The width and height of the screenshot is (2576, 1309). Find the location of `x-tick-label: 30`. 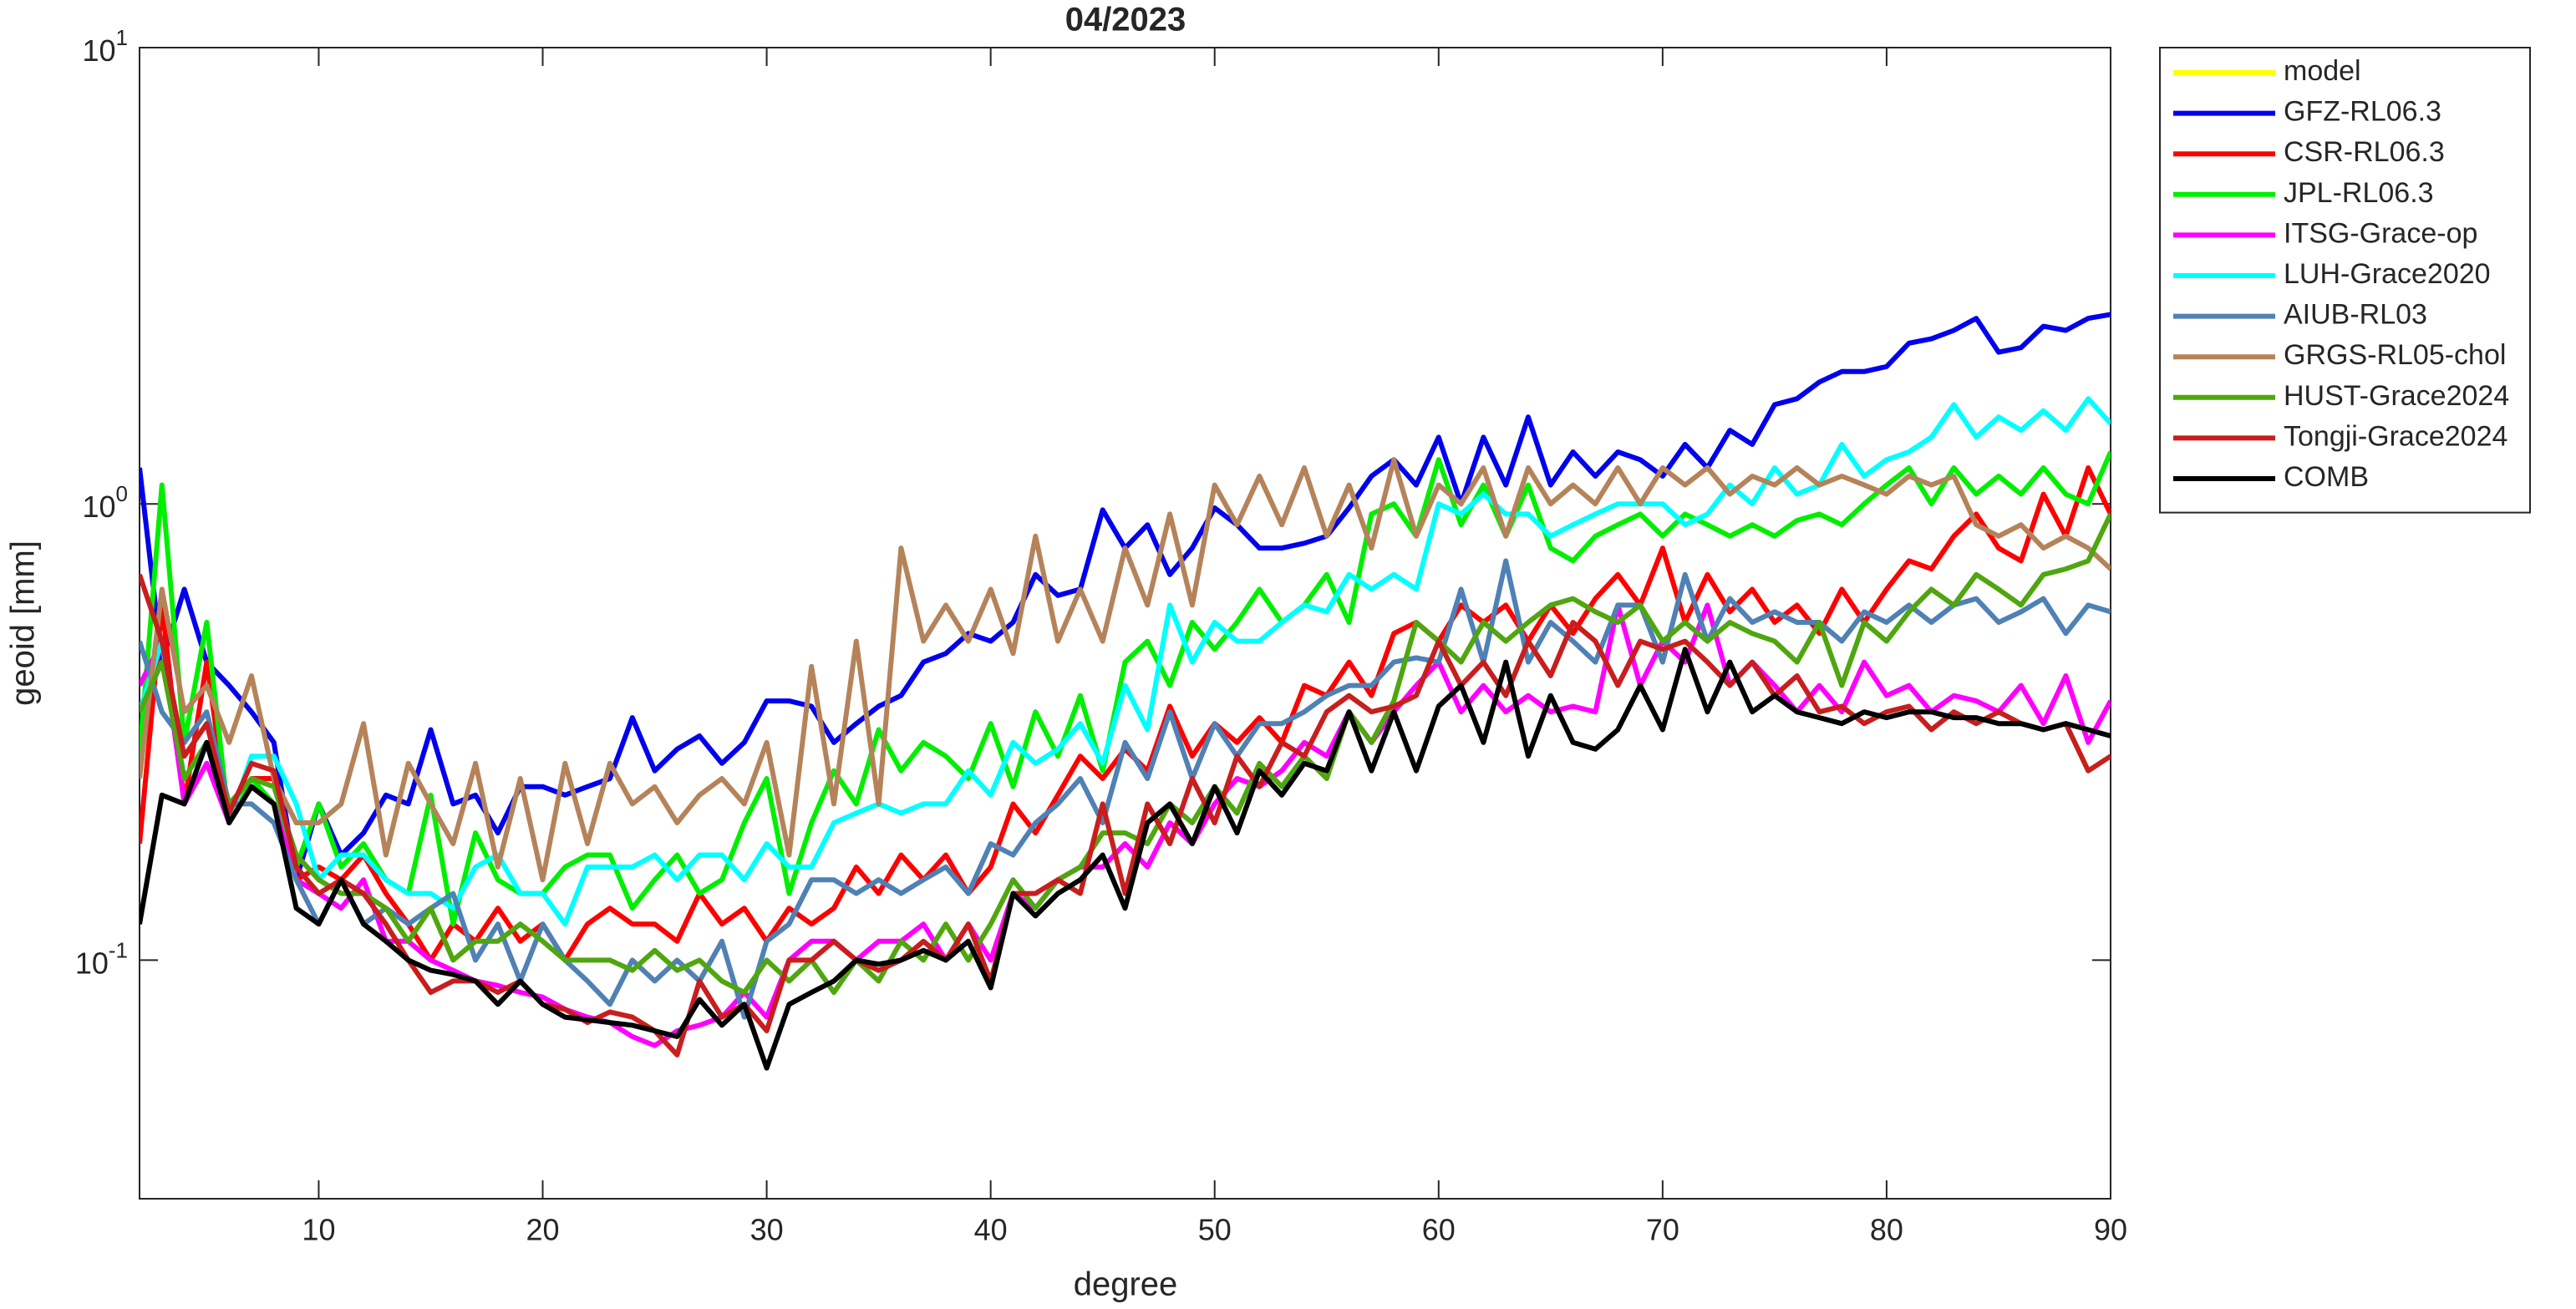

x-tick-label: 30 is located at coordinates (767, 1230).